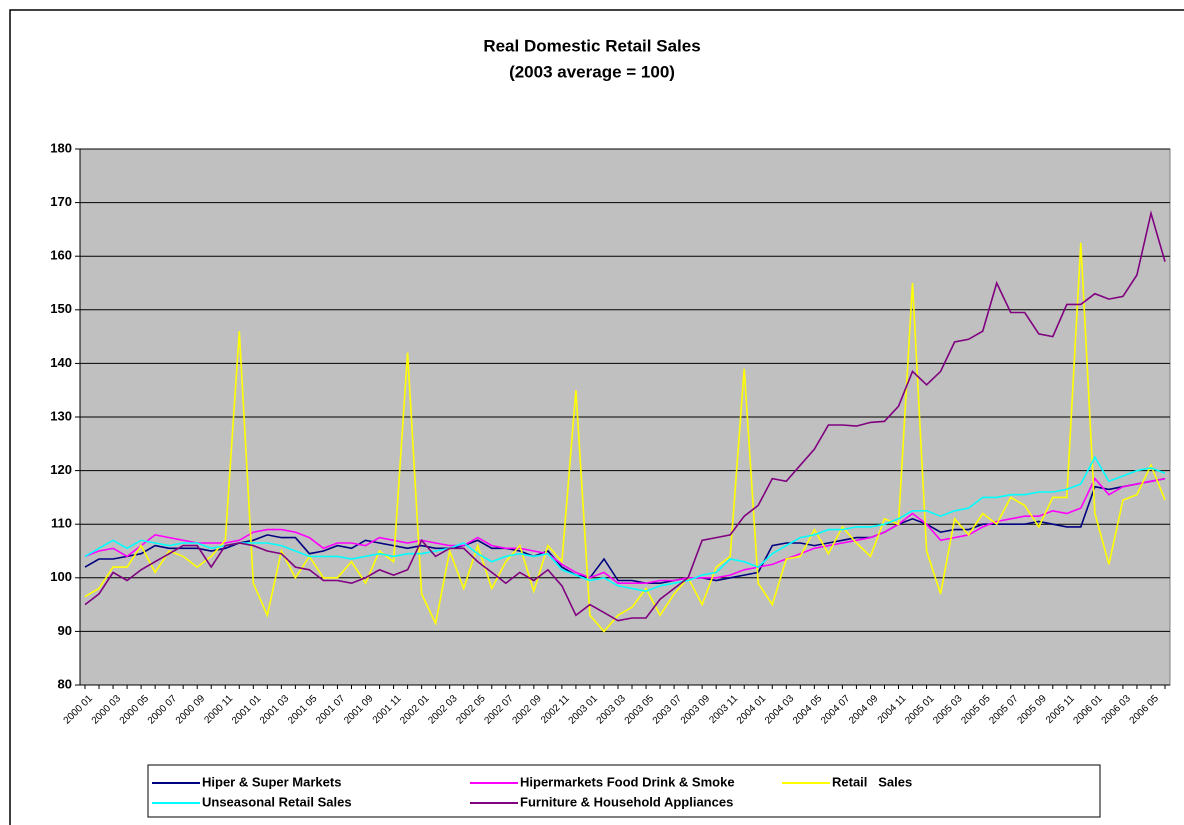 The height and width of the screenshot is (825, 1184). What do you see at coordinates (61, 469) in the screenshot?
I see `y-tick-label: 120` at bounding box center [61, 469].